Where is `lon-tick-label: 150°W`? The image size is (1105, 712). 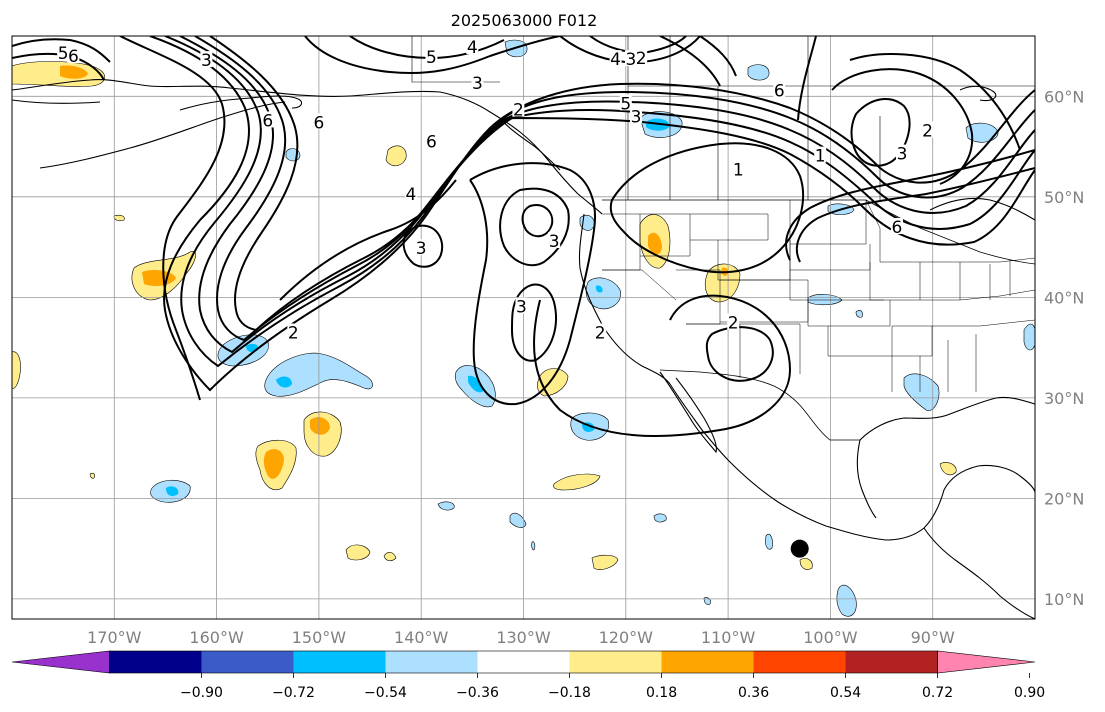
lon-tick-label: 150°W is located at coordinates (319, 637).